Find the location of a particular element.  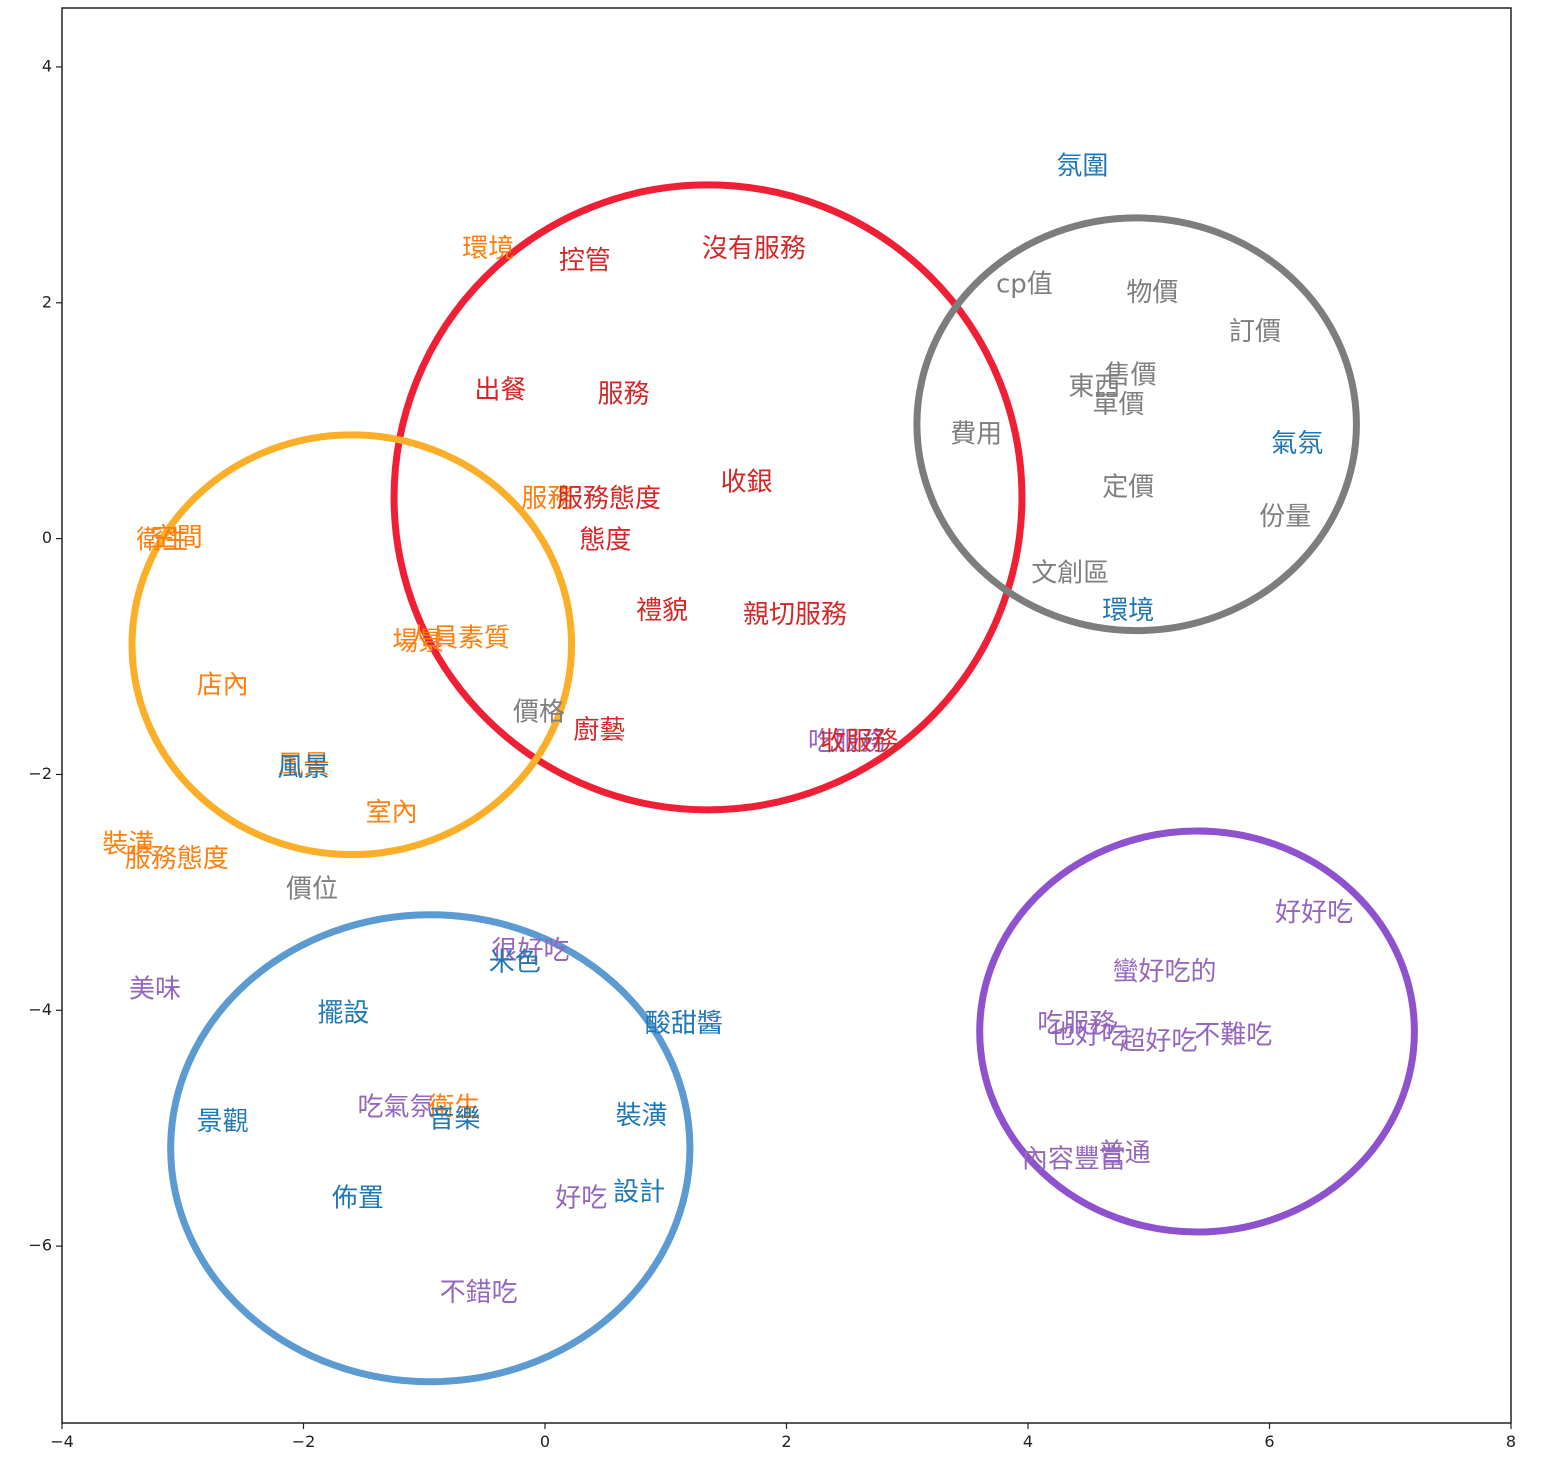

word-point: 米色 is located at coordinates (515, 963).